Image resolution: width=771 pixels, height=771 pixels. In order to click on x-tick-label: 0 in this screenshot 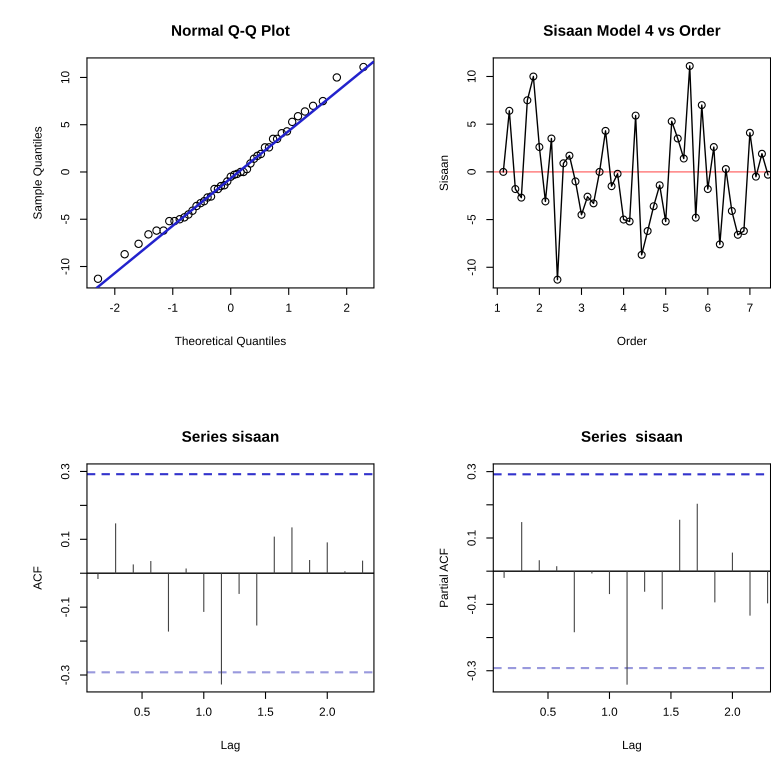, I will do `click(231, 308)`.